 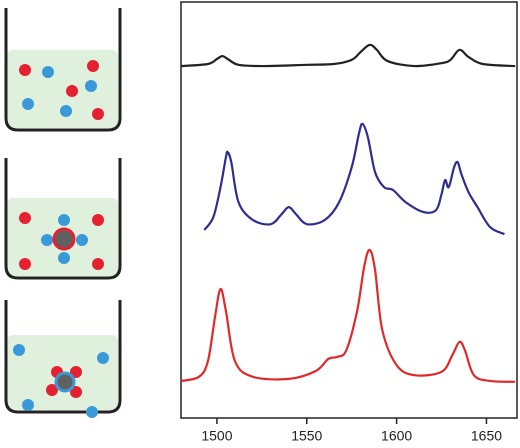 What do you see at coordinates (486, 436) in the screenshot?
I see `x-tick-label: 1650` at bounding box center [486, 436].